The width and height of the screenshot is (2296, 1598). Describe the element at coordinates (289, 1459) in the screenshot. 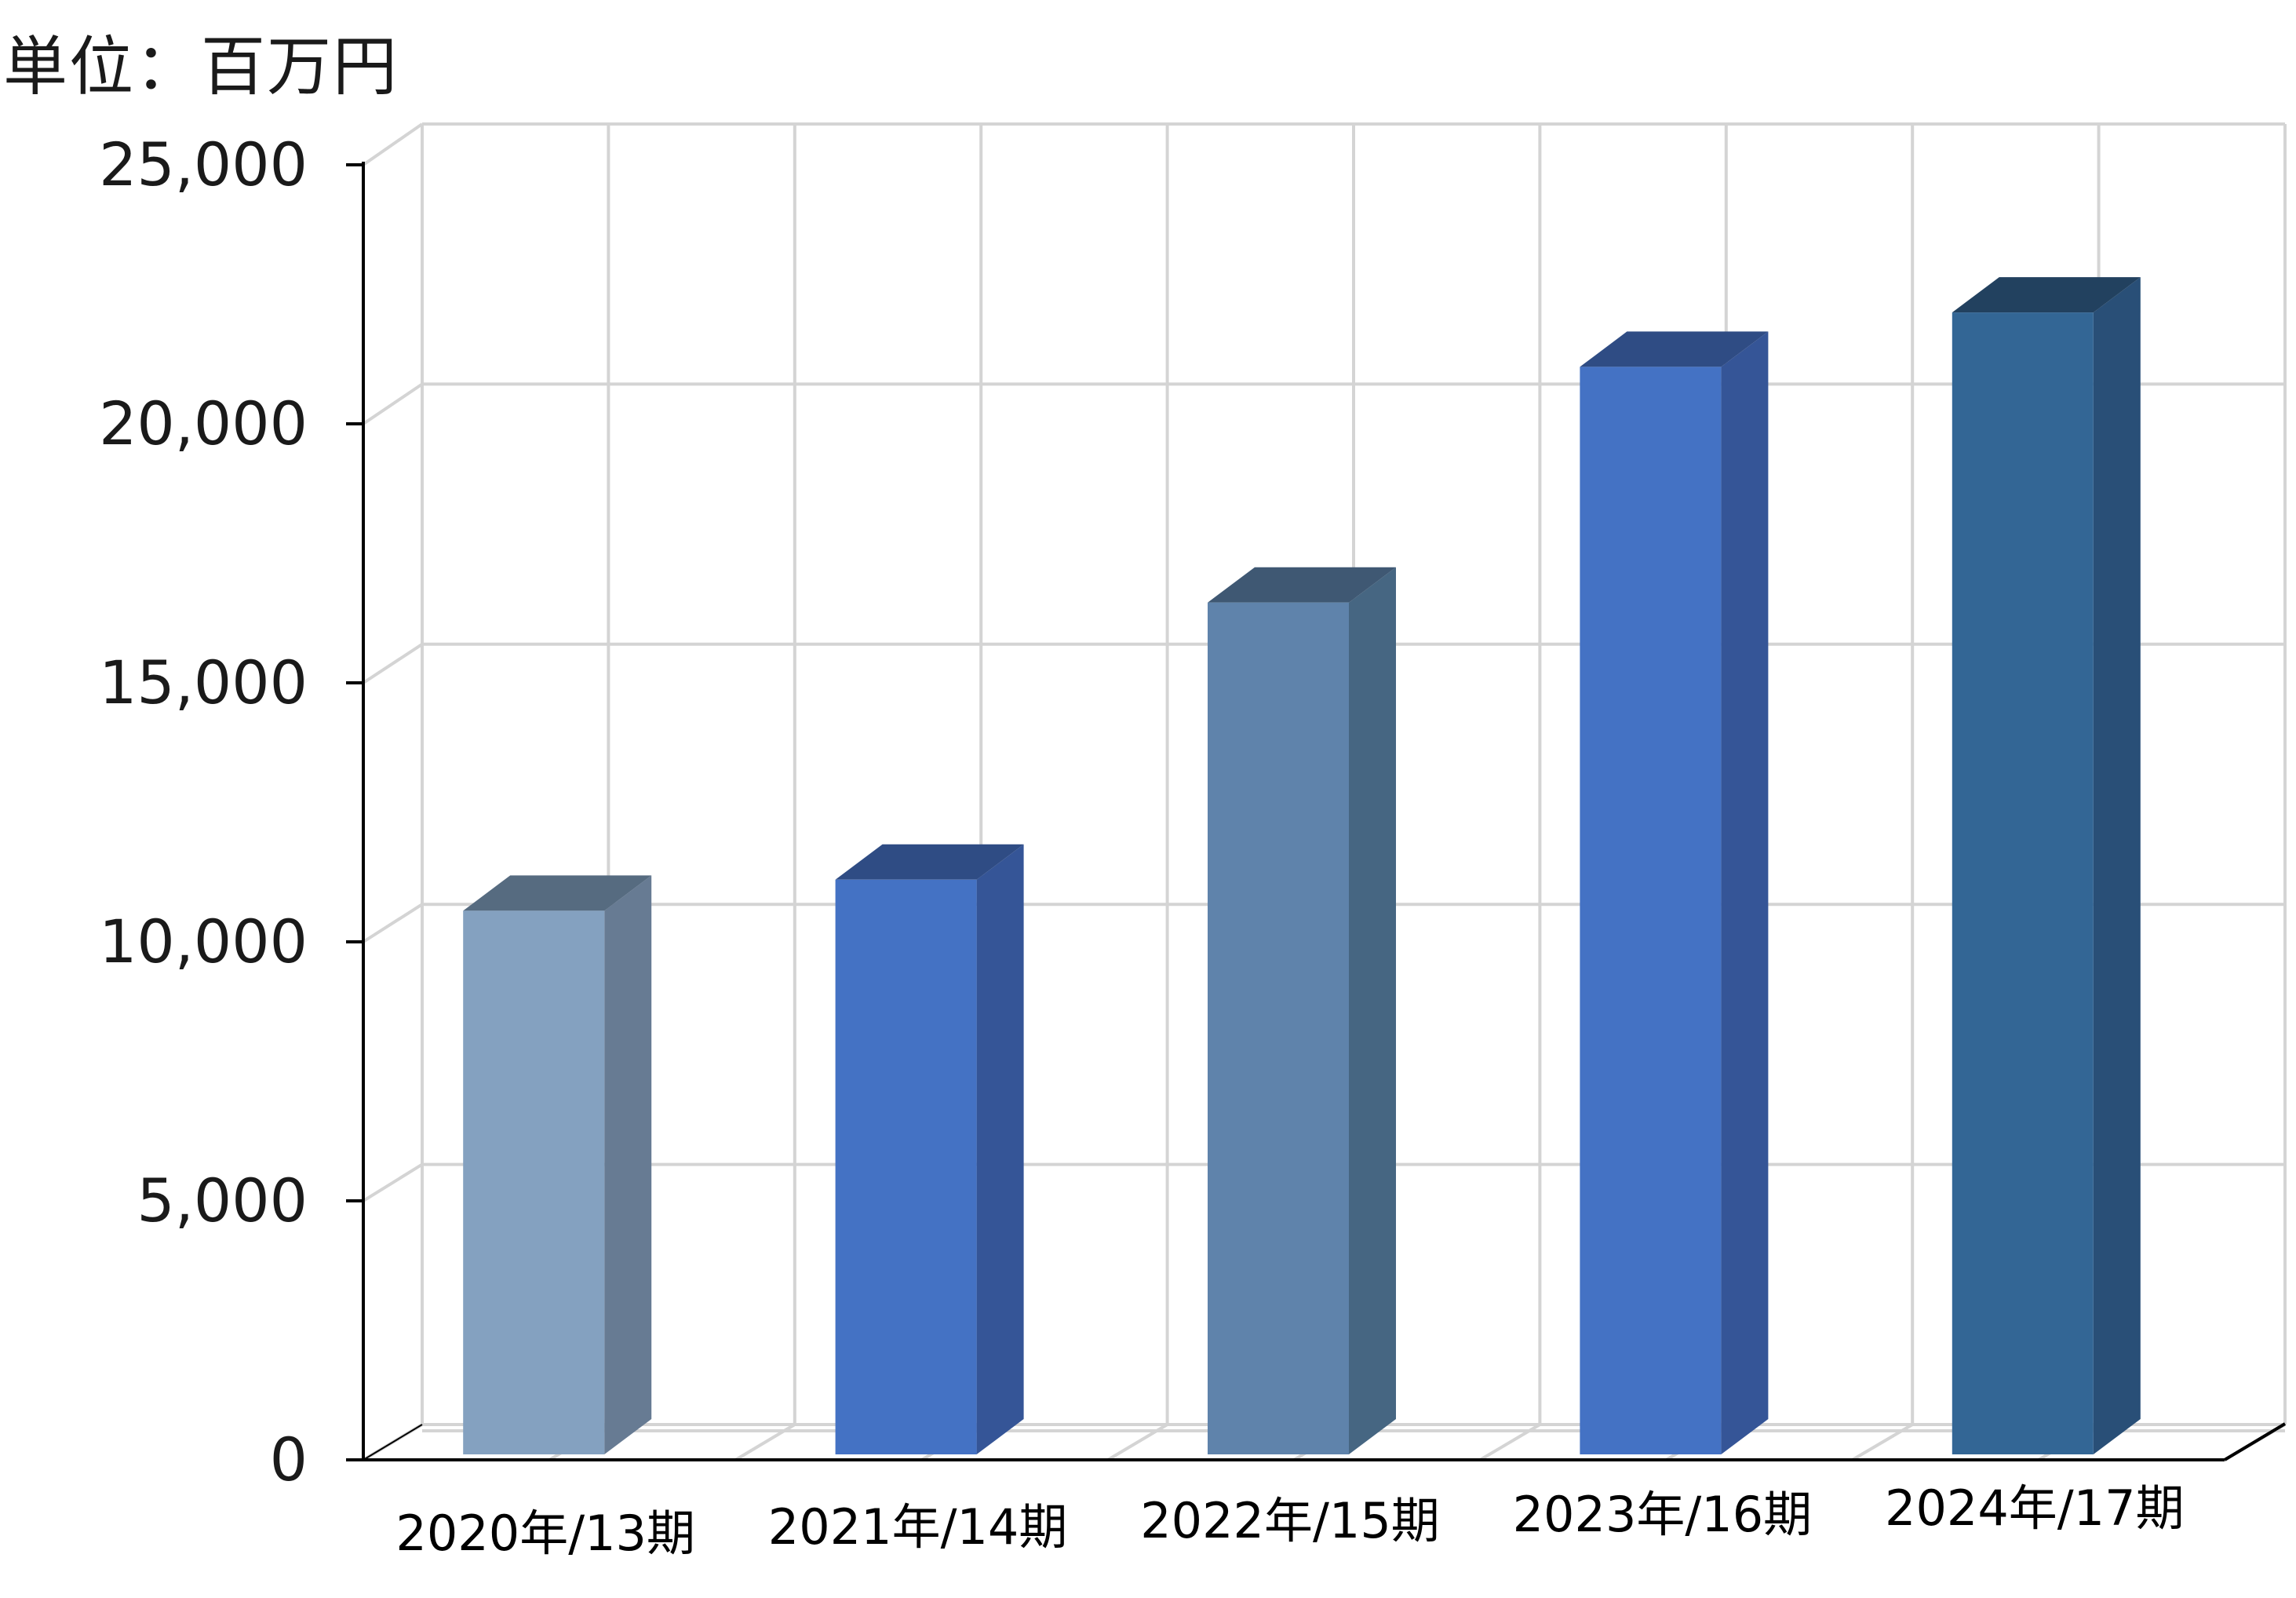

I see `y-tick-label: 0` at that location.